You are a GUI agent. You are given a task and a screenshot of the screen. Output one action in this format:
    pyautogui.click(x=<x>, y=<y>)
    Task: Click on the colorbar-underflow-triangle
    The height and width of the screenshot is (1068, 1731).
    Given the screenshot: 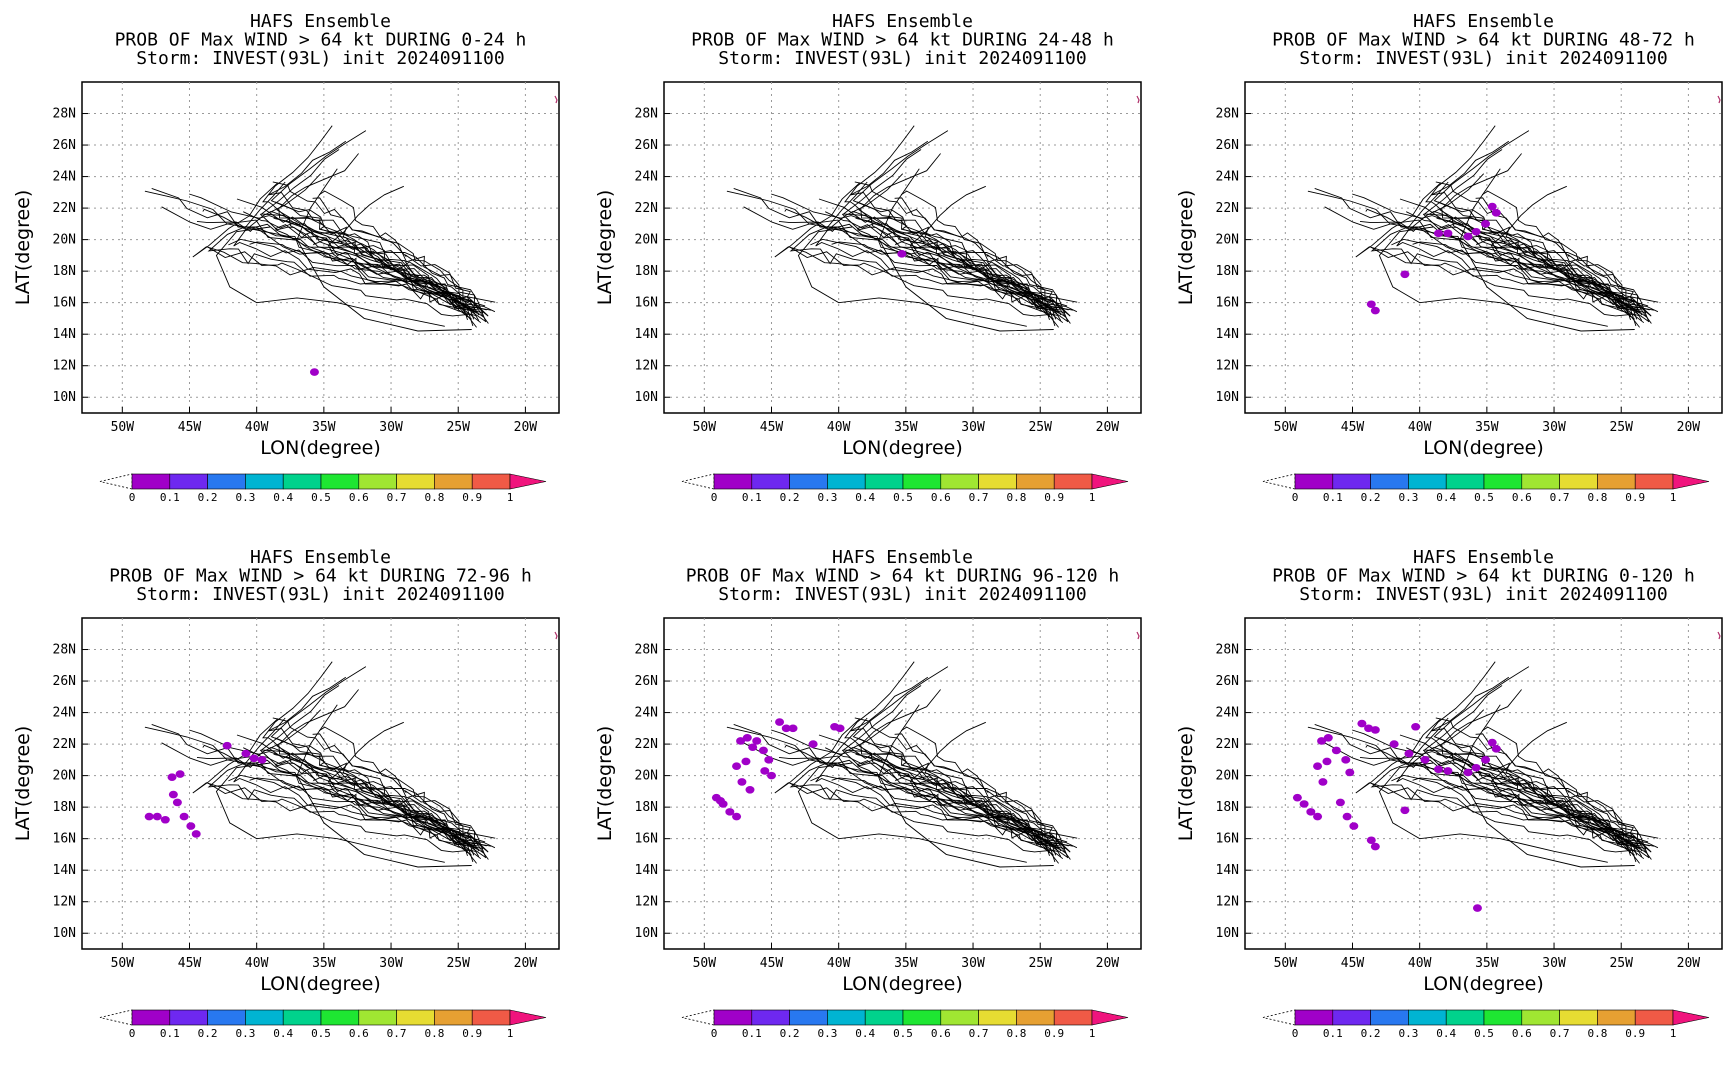 What is the action you would take?
    pyautogui.click(x=116, y=1017)
    